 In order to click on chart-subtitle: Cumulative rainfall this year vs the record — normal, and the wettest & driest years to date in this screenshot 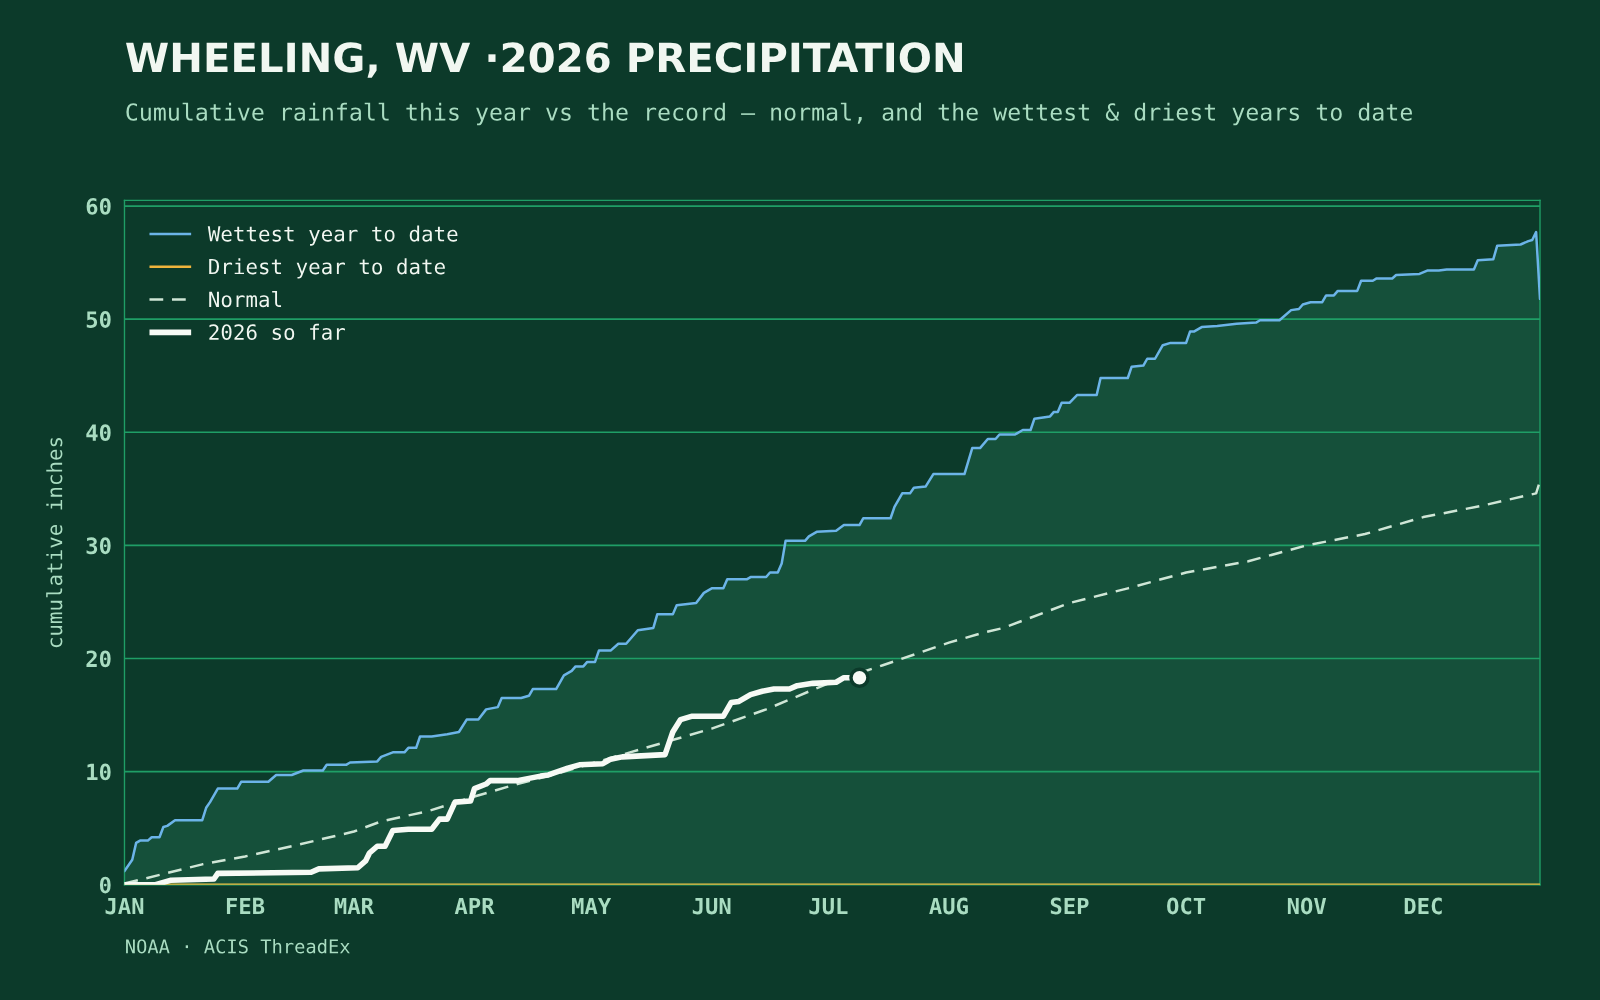, I will do `click(769, 114)`.